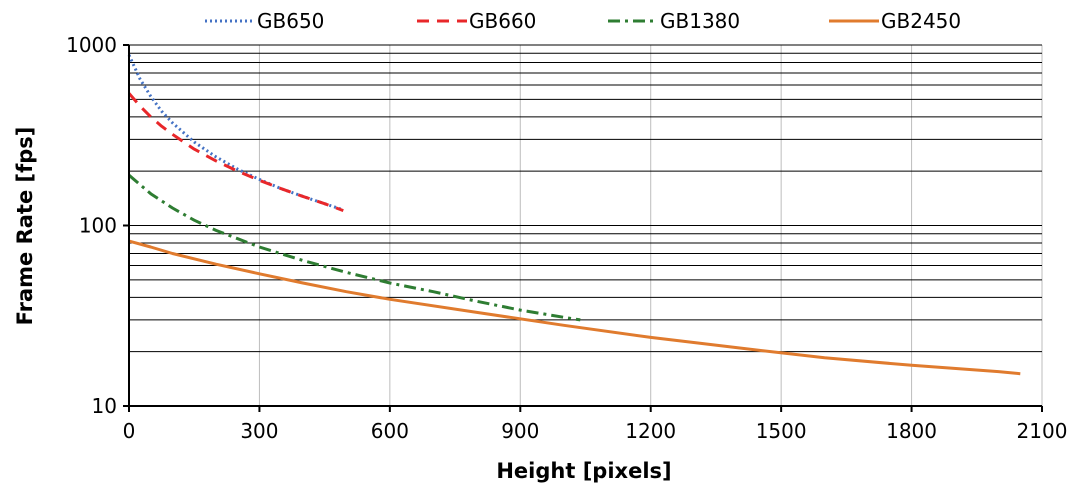  What do you see at coordinates (25, 226) in the screenshot?
I see `y-axis-title: Frame Rate [fps]` at bounding box center [25, 226].